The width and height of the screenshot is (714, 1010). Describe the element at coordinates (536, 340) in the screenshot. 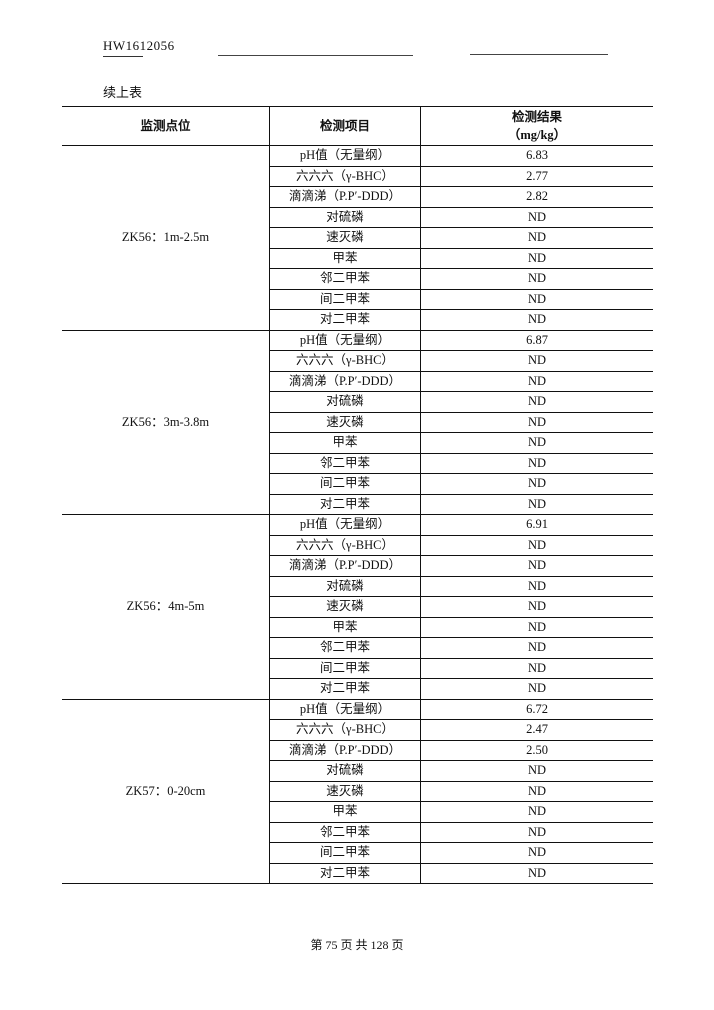

I see `result-cell: 6.87` at that location.